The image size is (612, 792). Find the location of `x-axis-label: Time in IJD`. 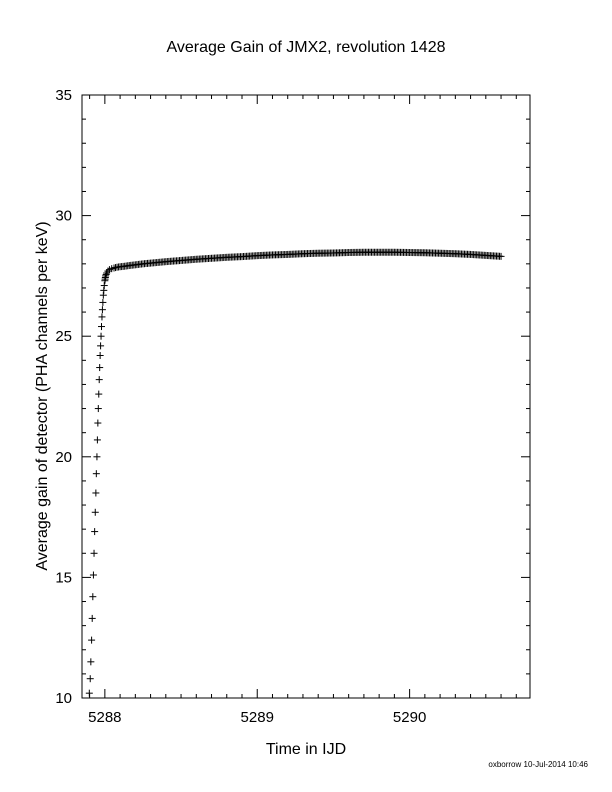

x-axis-label: Time in IJD is located at coordinates (306, 749).